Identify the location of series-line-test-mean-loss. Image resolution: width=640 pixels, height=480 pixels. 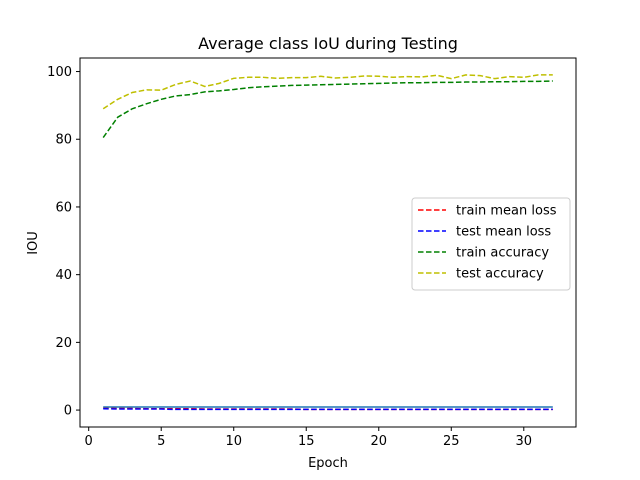
(328, 409).